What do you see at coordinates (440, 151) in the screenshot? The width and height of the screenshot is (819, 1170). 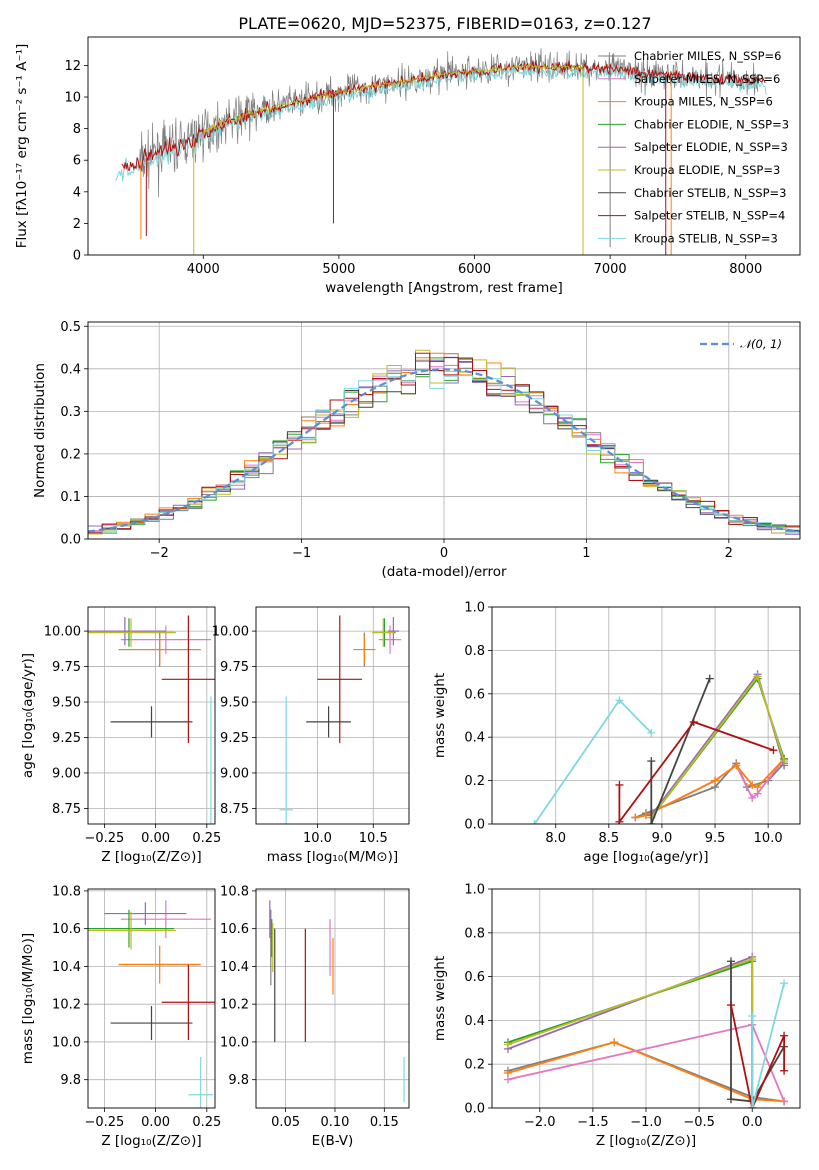 I see `plot-area-spectrum` at bounding box center [440, 151].